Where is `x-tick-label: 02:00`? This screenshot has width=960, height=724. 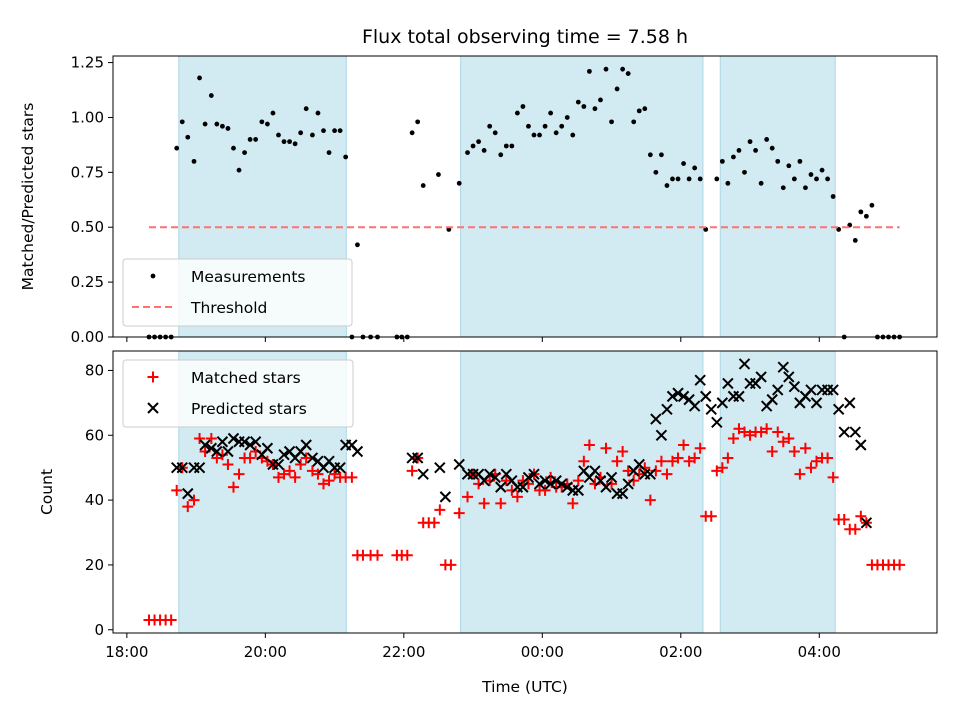
x-tick-label: 02:00 is located at coordinates (680, 652).